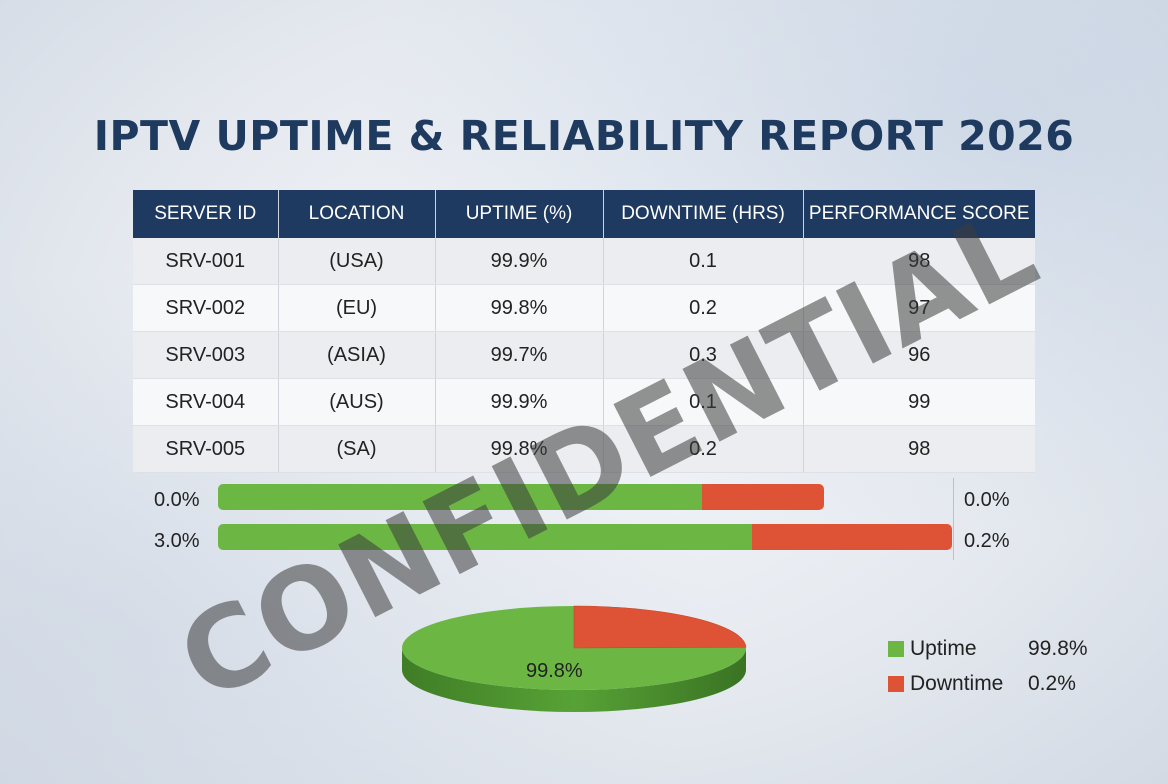  I want to click on column-header-uptime: UPTIME (%), so click(519, 214).